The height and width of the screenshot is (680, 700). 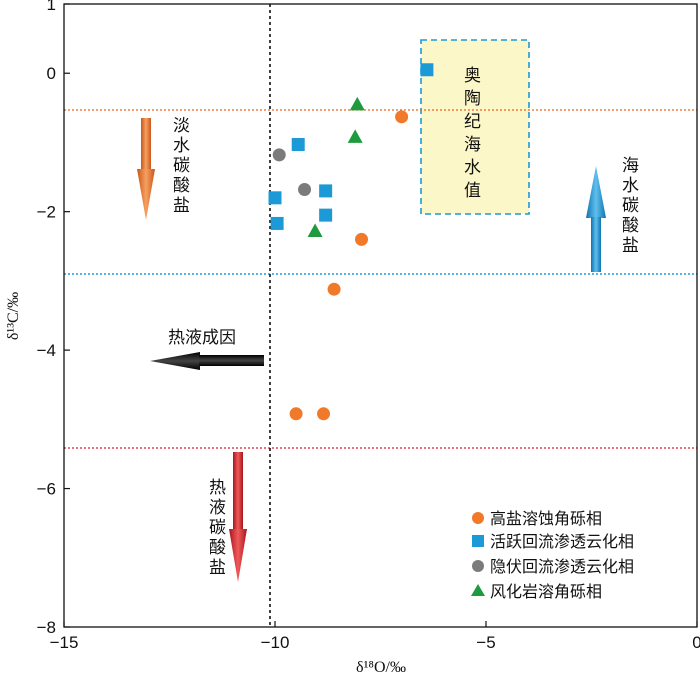 What do you see at coordinates (562, 566) in the screenshot?
I see `legend-label: 隐伏回流渗透云化相` at bounding box center [562, 566].